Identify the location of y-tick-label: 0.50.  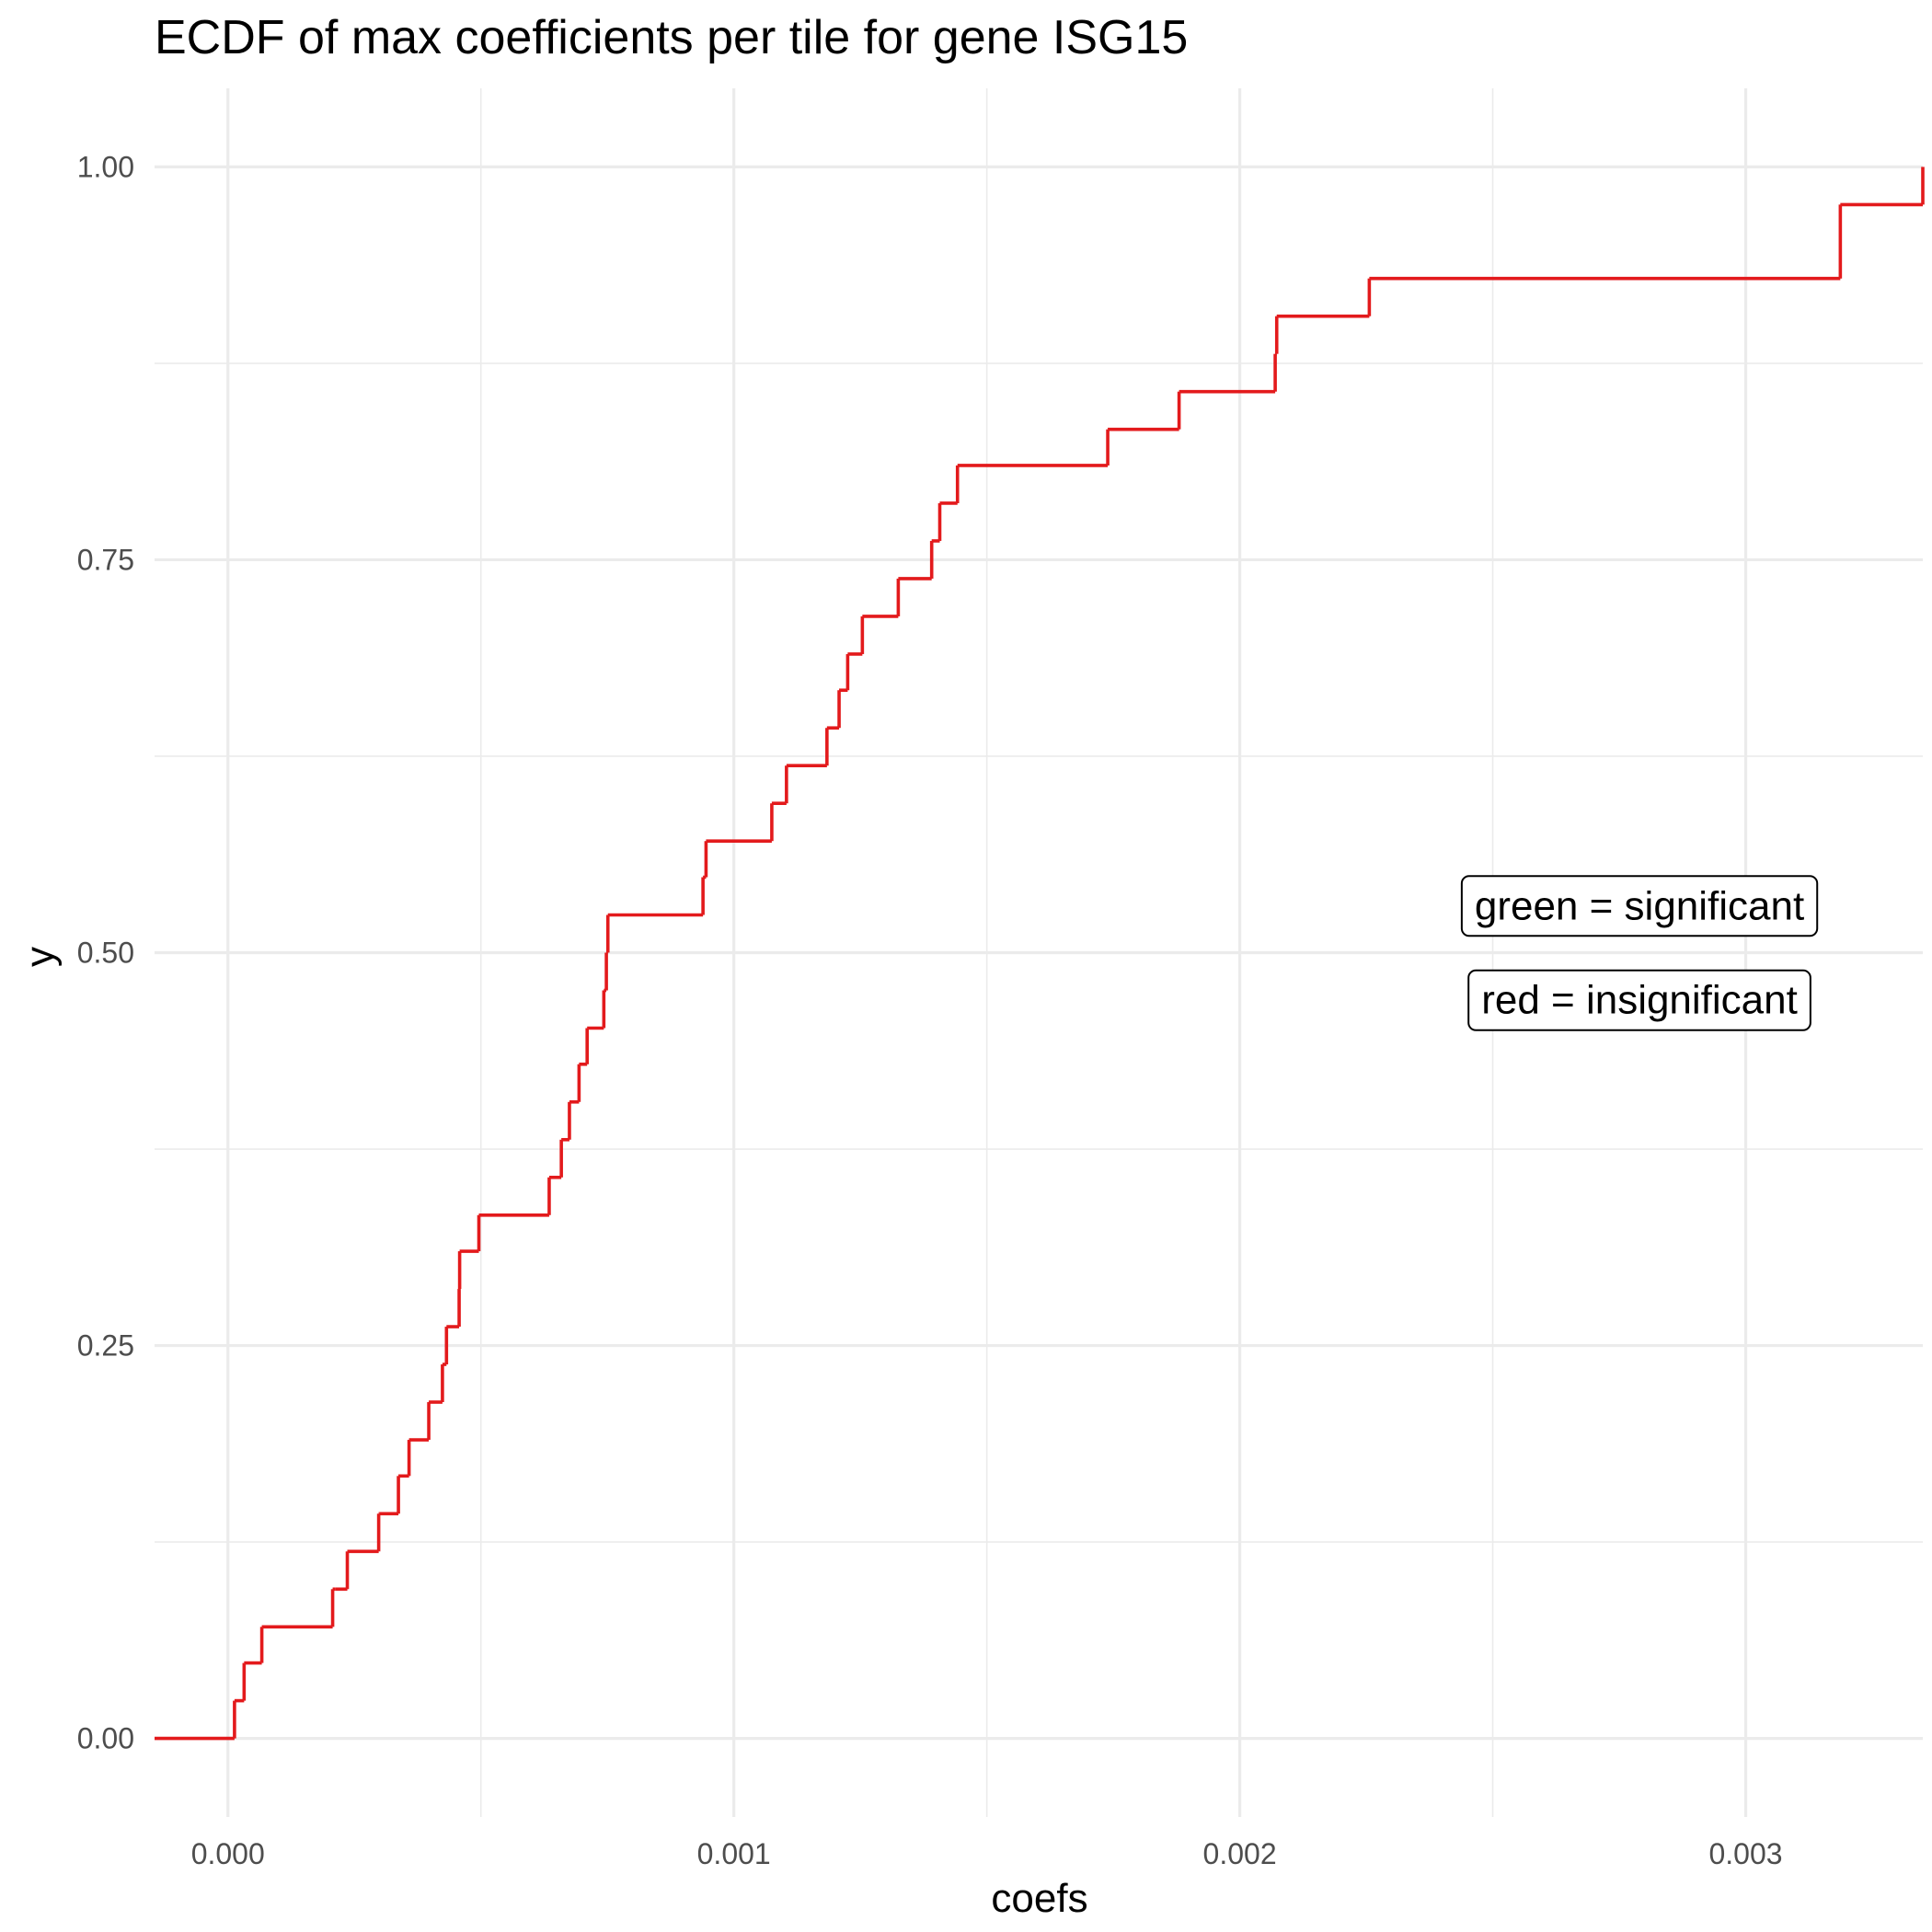
(105, 953).